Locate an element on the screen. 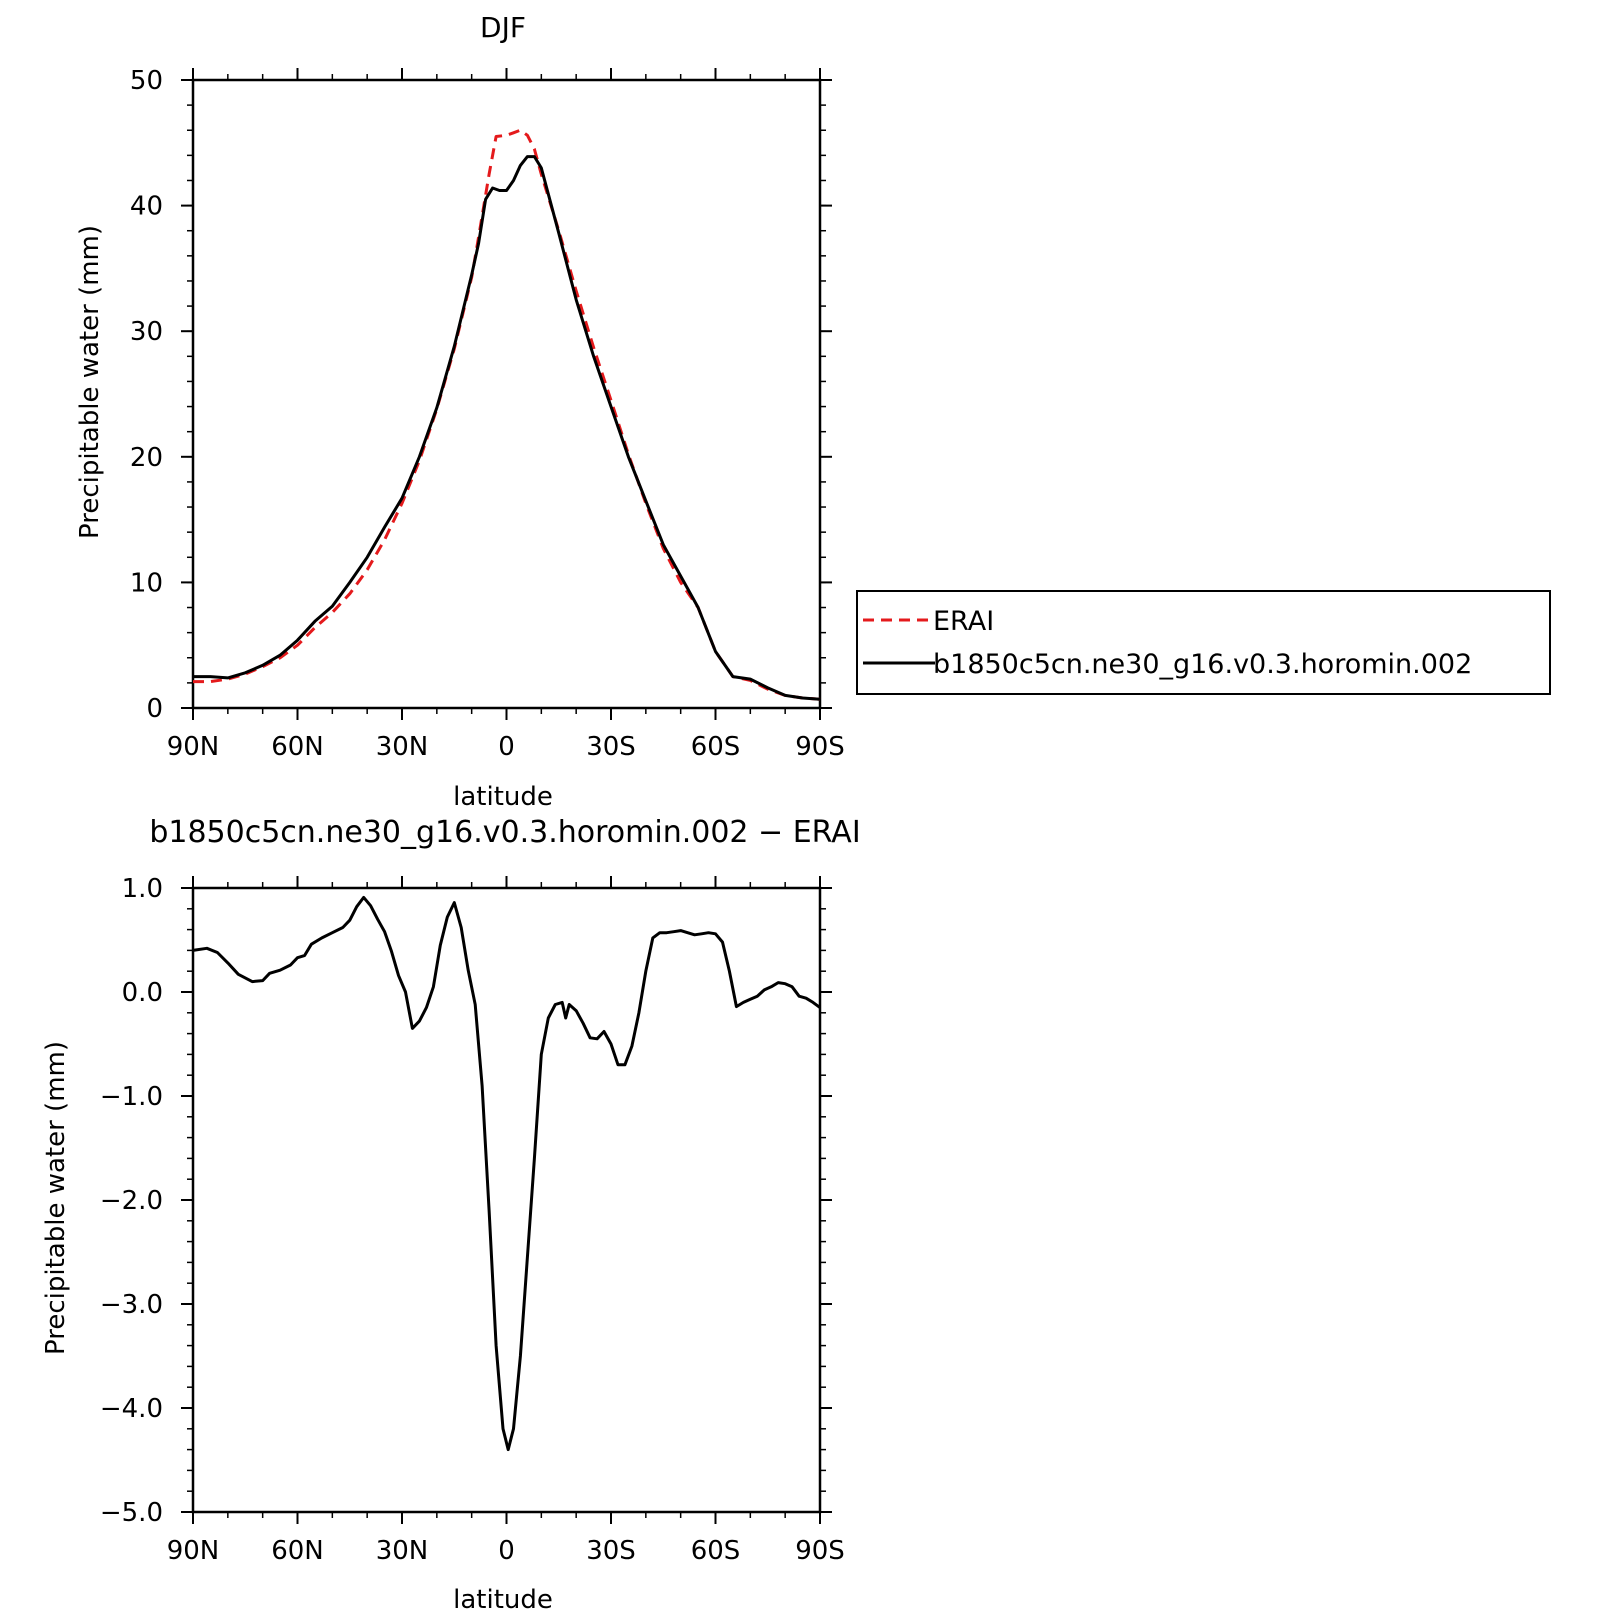  bottom-y-tick-label: −1.0 is located at coordinates (131, 1097).